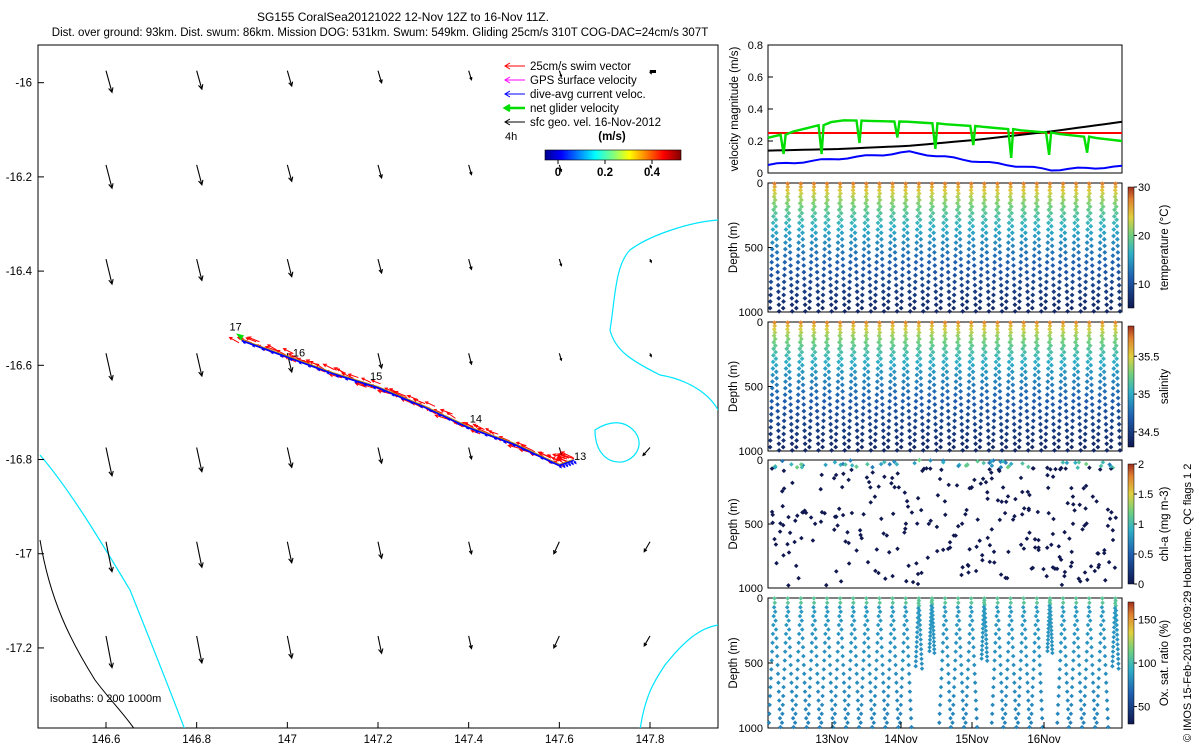 This screenshot has height=755, width=1200. I want to click on map-y-tick-label: -16.2, so click(19, 178).